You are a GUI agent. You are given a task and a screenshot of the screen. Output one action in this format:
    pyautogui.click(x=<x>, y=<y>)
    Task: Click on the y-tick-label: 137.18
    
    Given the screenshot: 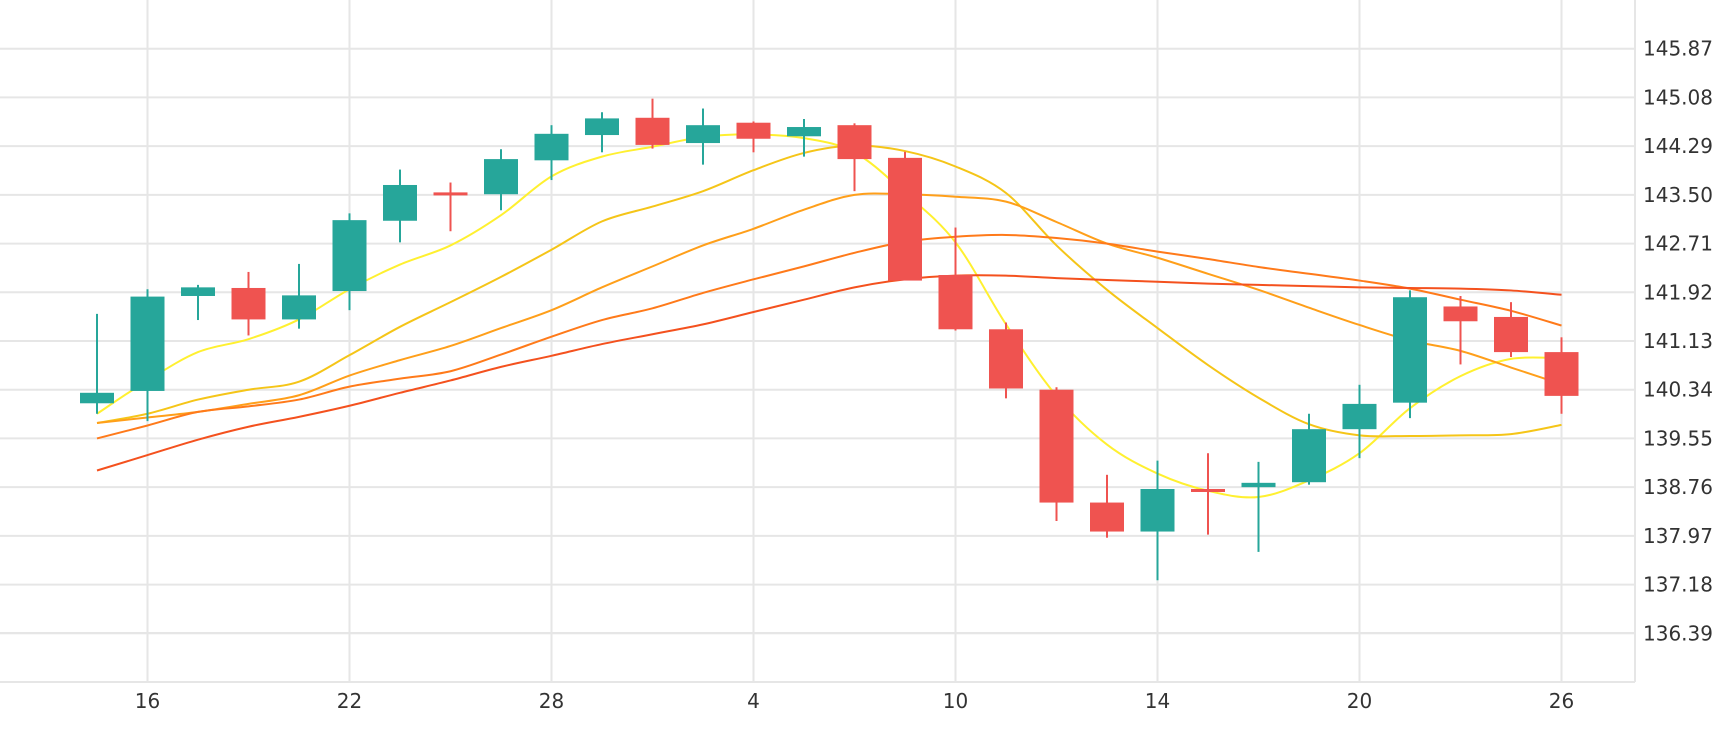 What is the action you would take?
    pyautogui.click(x=1678, y=585)
    